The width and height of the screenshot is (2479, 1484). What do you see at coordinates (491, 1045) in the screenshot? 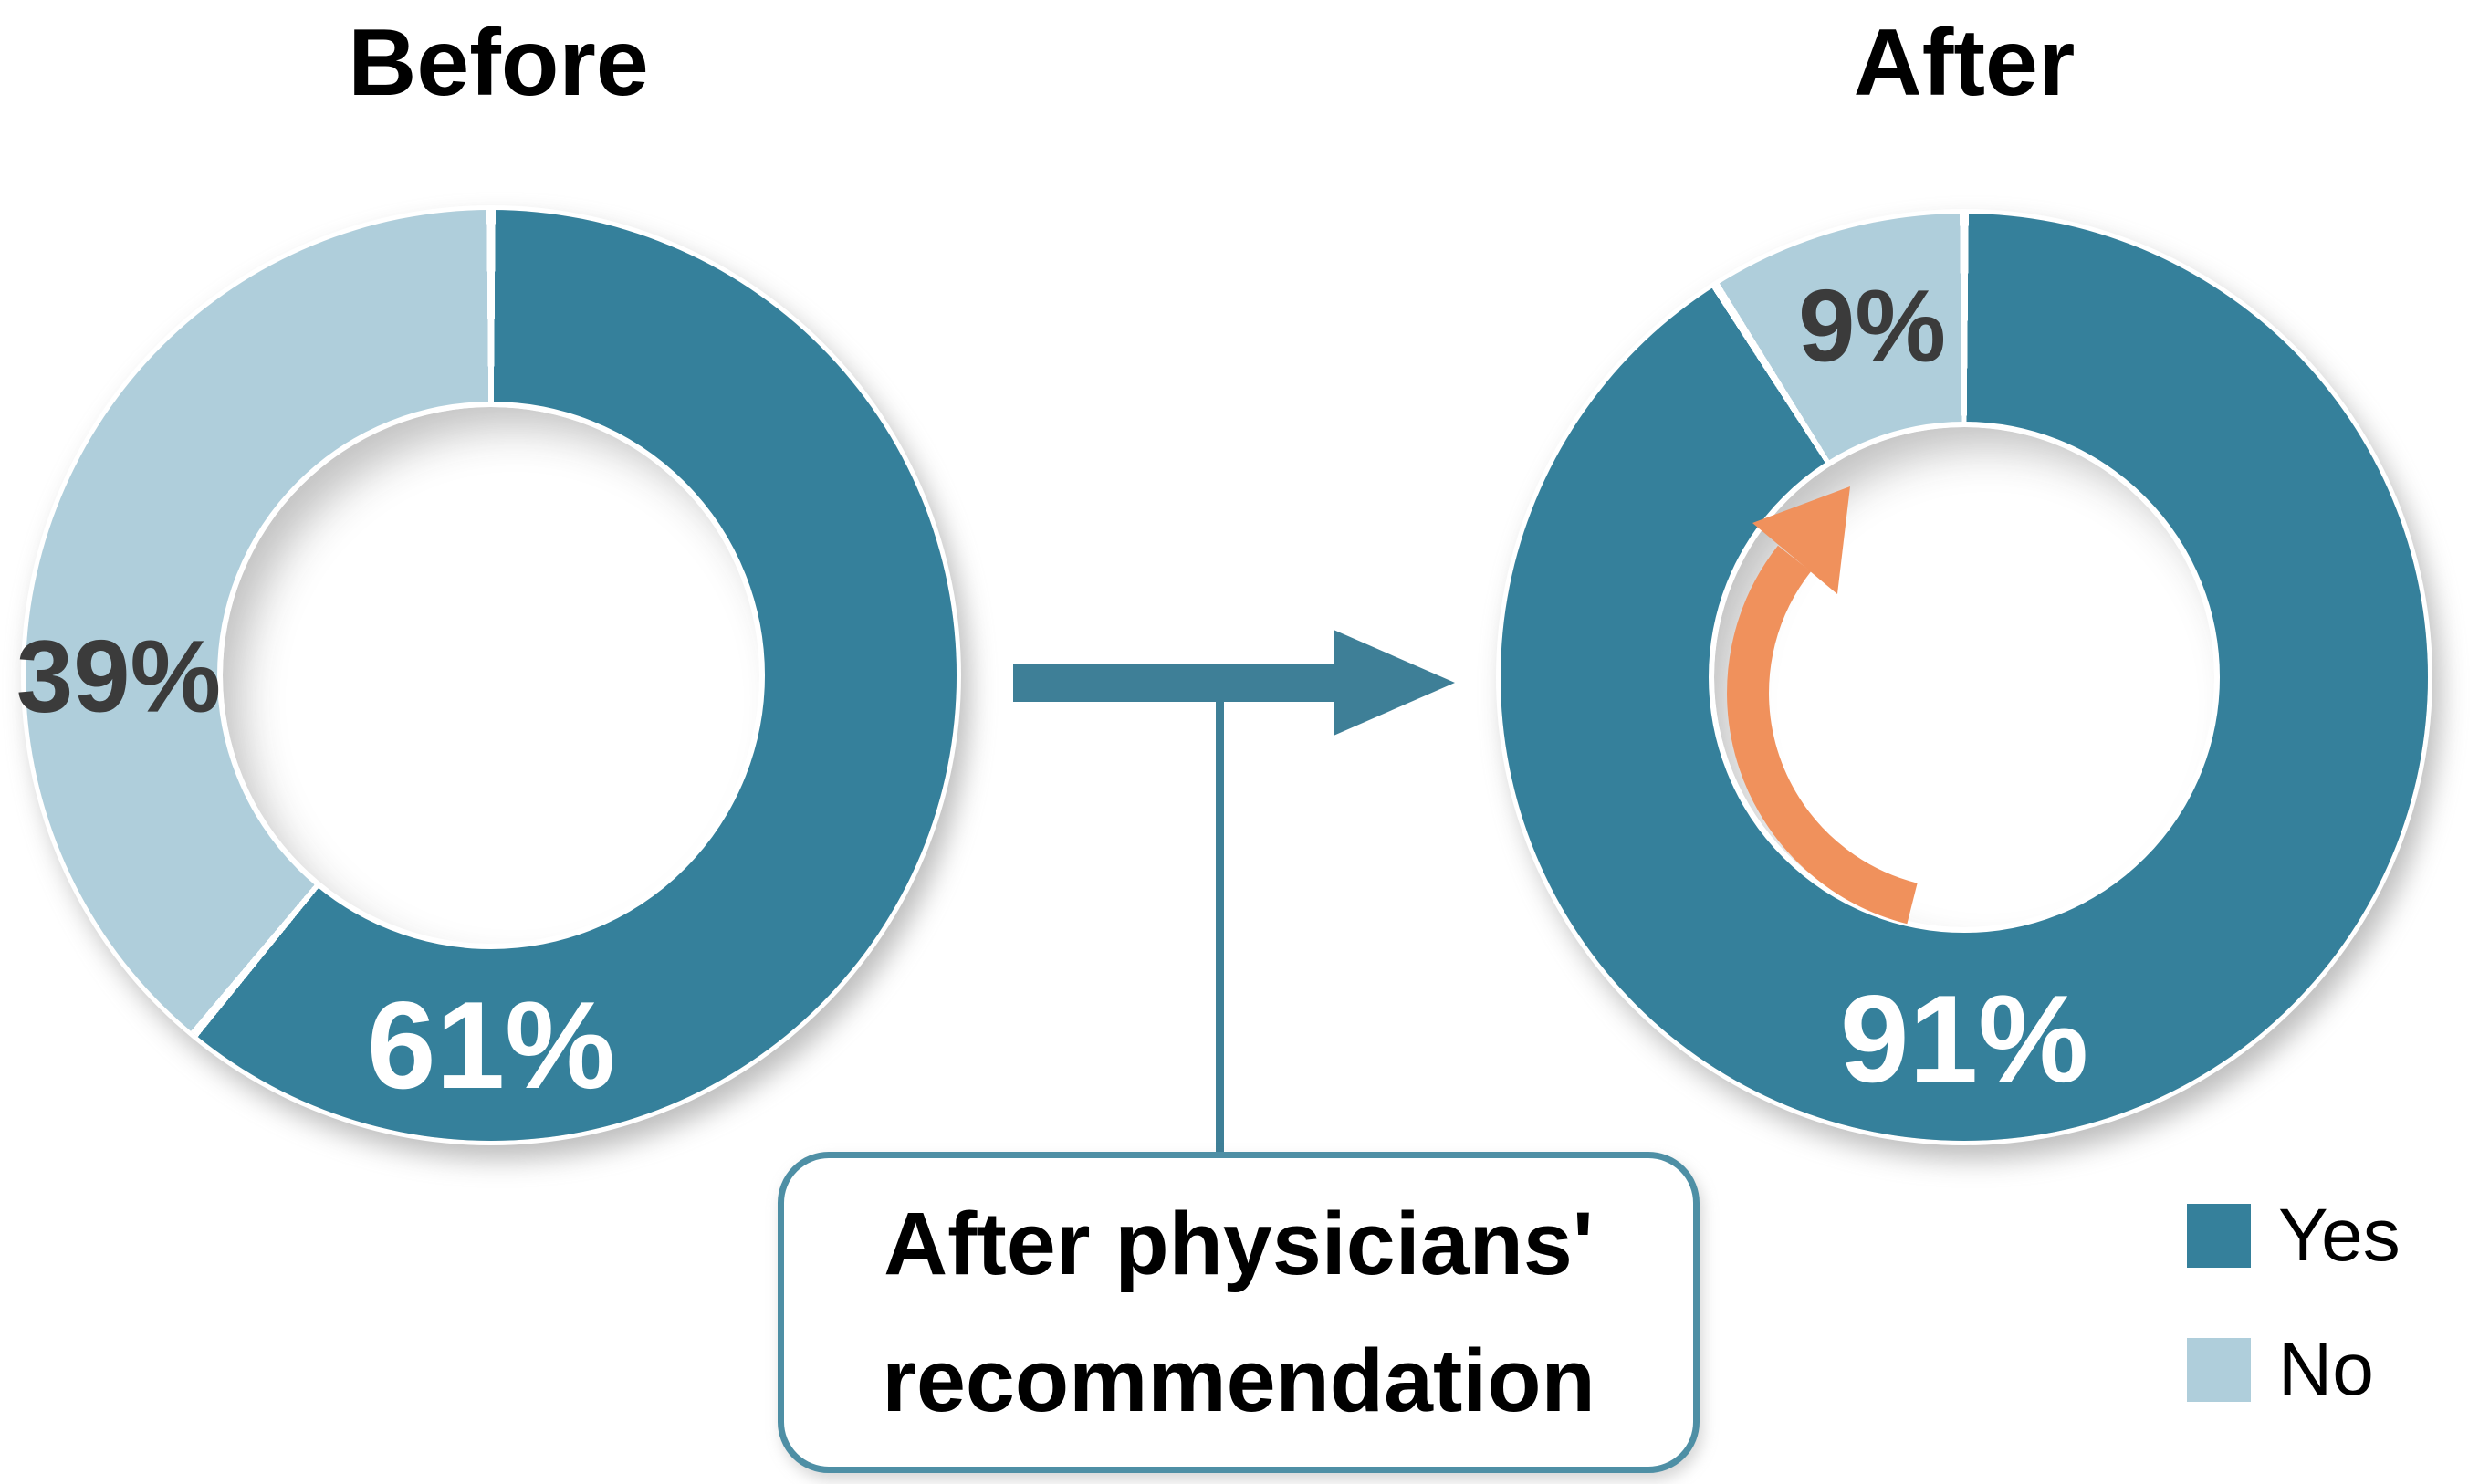
I see `before-yes-percentage-label: 61%` at bounding box center [491, 1045].